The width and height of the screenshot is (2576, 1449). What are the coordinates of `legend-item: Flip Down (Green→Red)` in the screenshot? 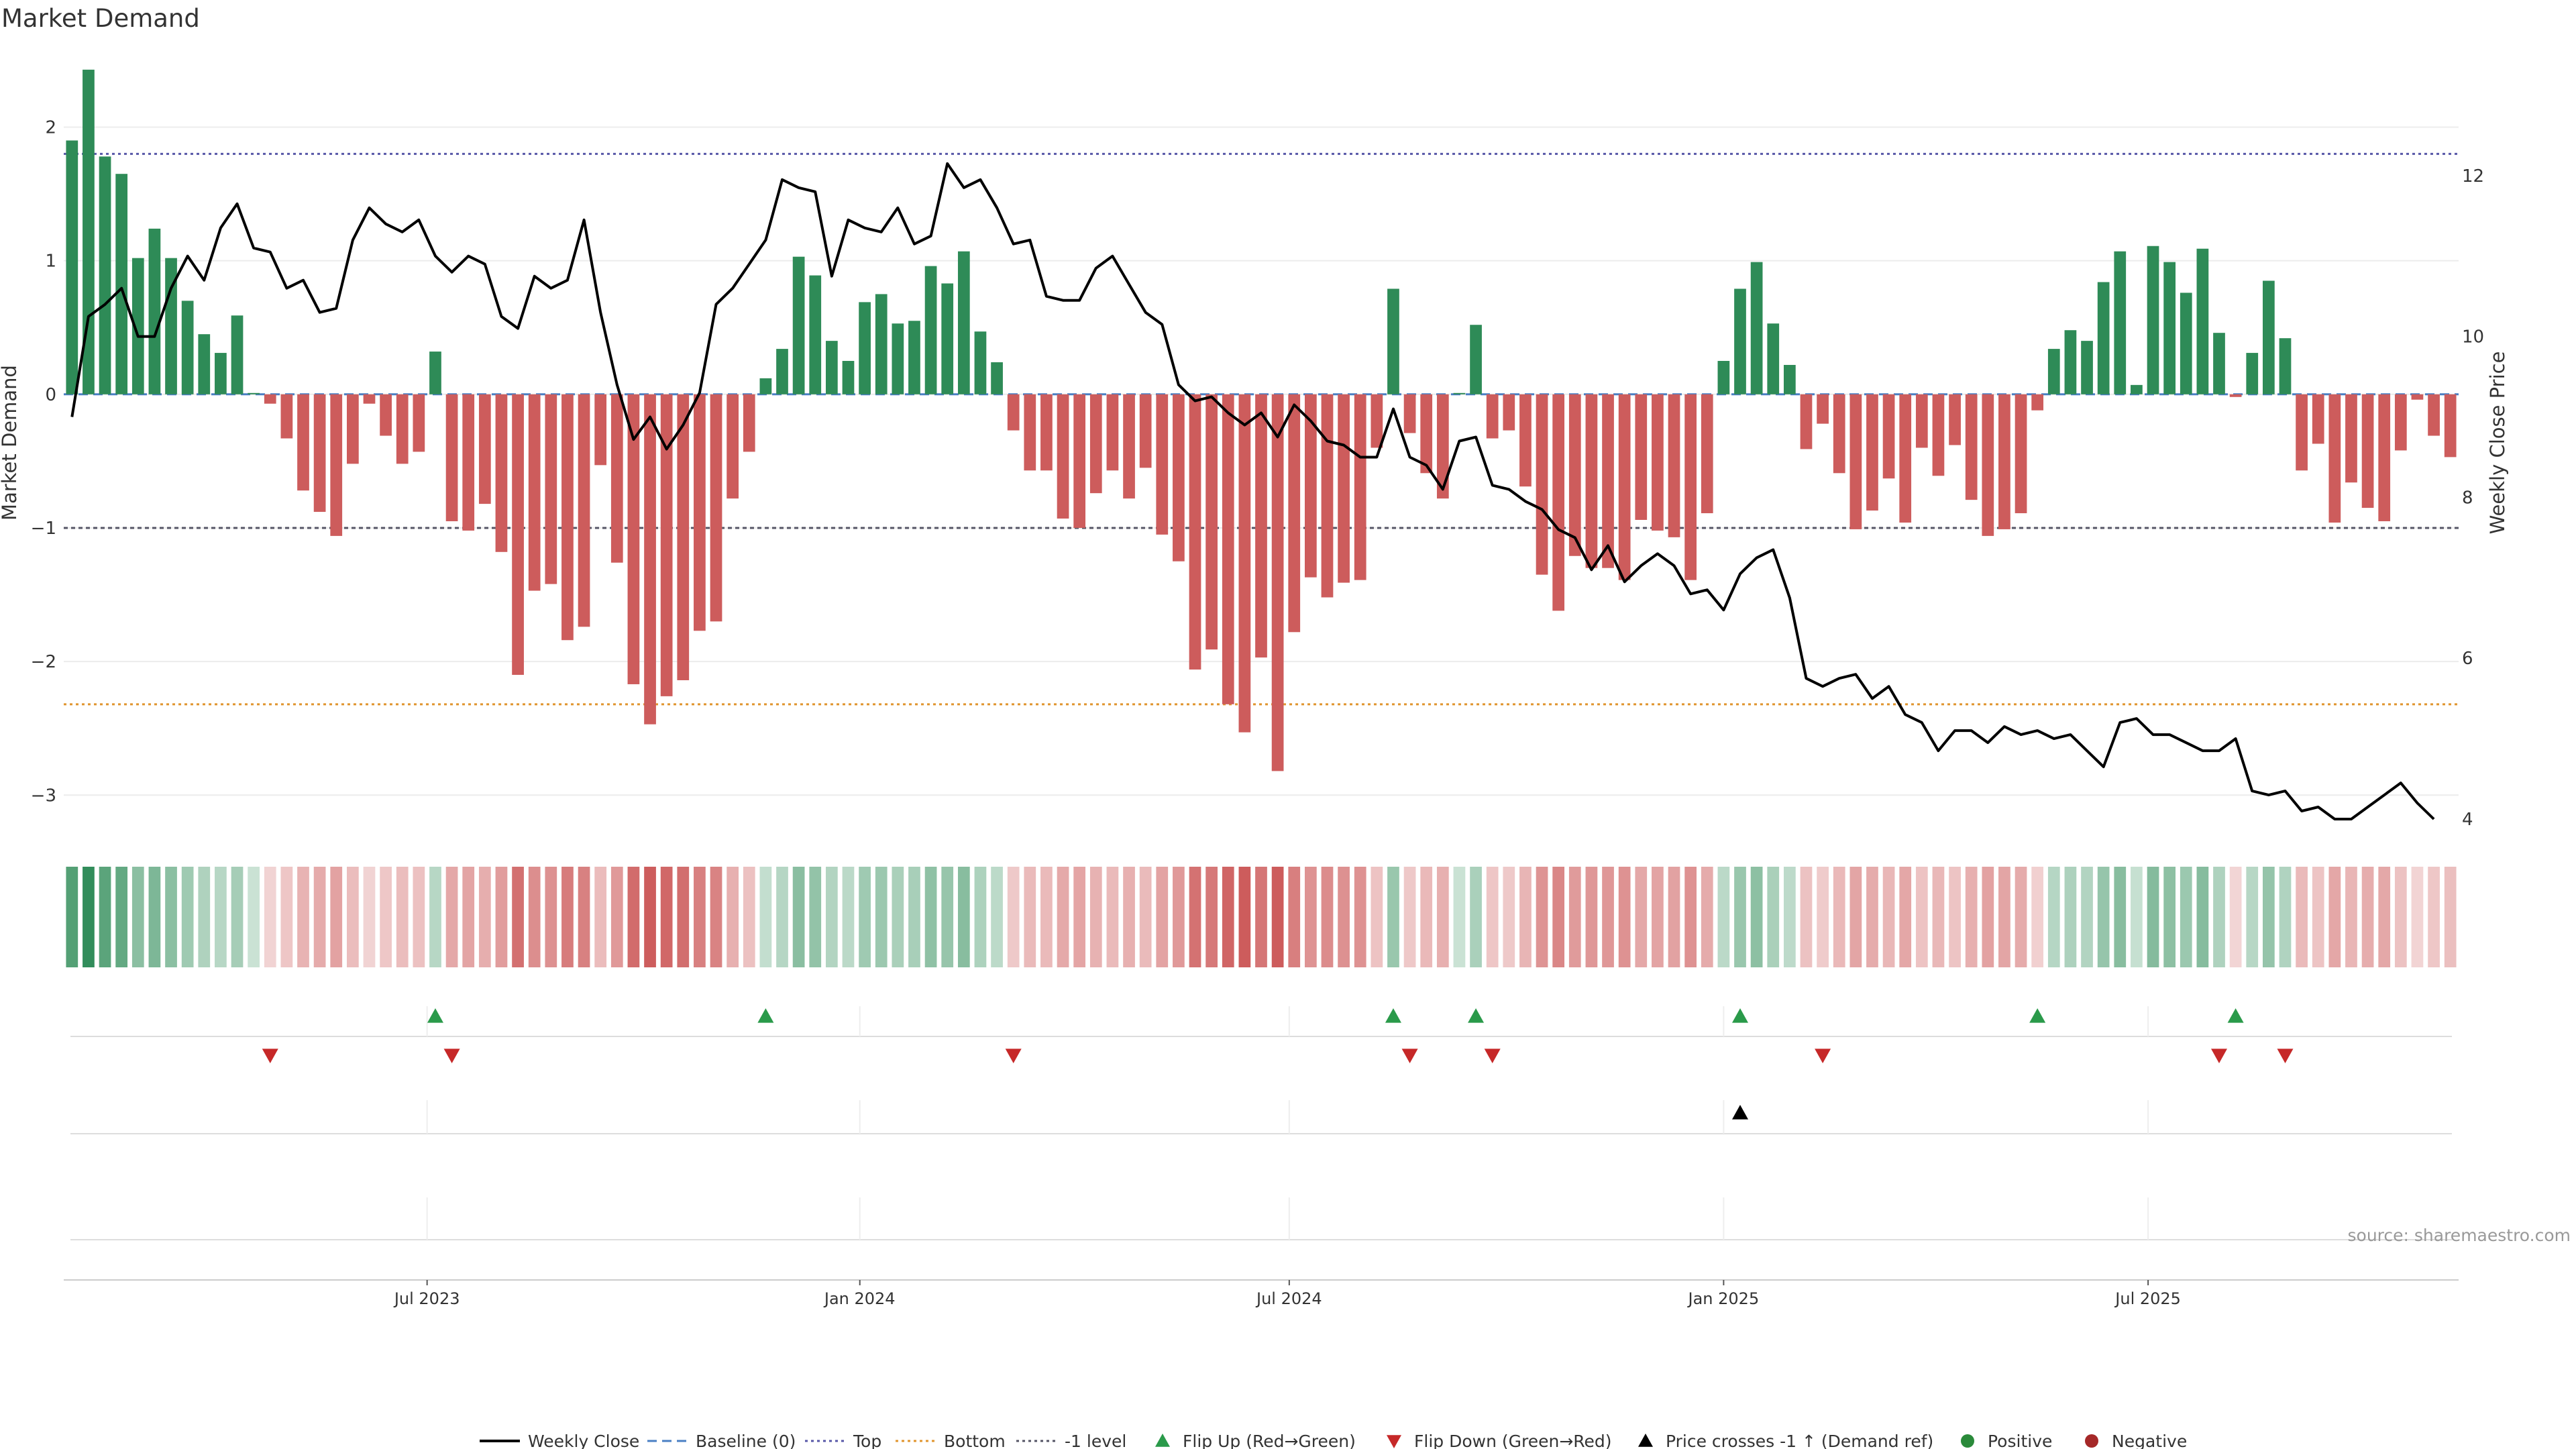 It's located at (1499, 1440).